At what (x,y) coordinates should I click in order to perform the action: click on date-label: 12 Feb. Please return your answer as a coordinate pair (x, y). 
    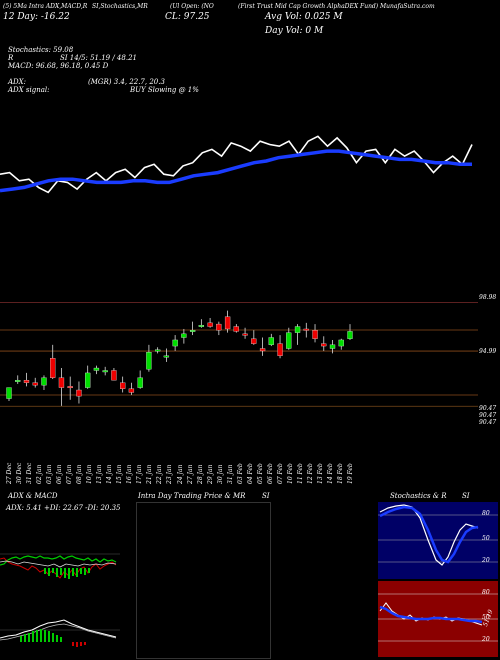
    Looking at the image, I should click on (310, 473).